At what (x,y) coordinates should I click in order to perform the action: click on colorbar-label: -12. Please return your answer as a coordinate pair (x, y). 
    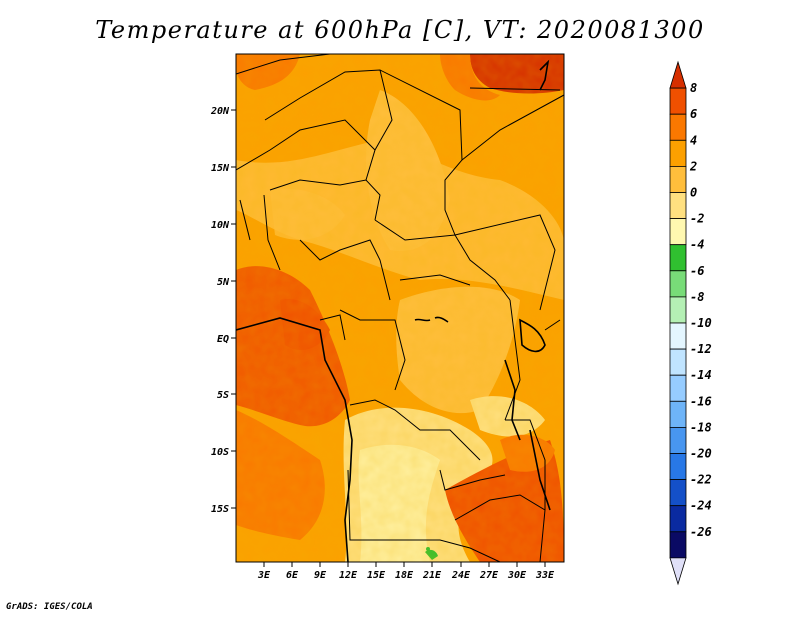
    Looking at the image, I should click on (701, 349).